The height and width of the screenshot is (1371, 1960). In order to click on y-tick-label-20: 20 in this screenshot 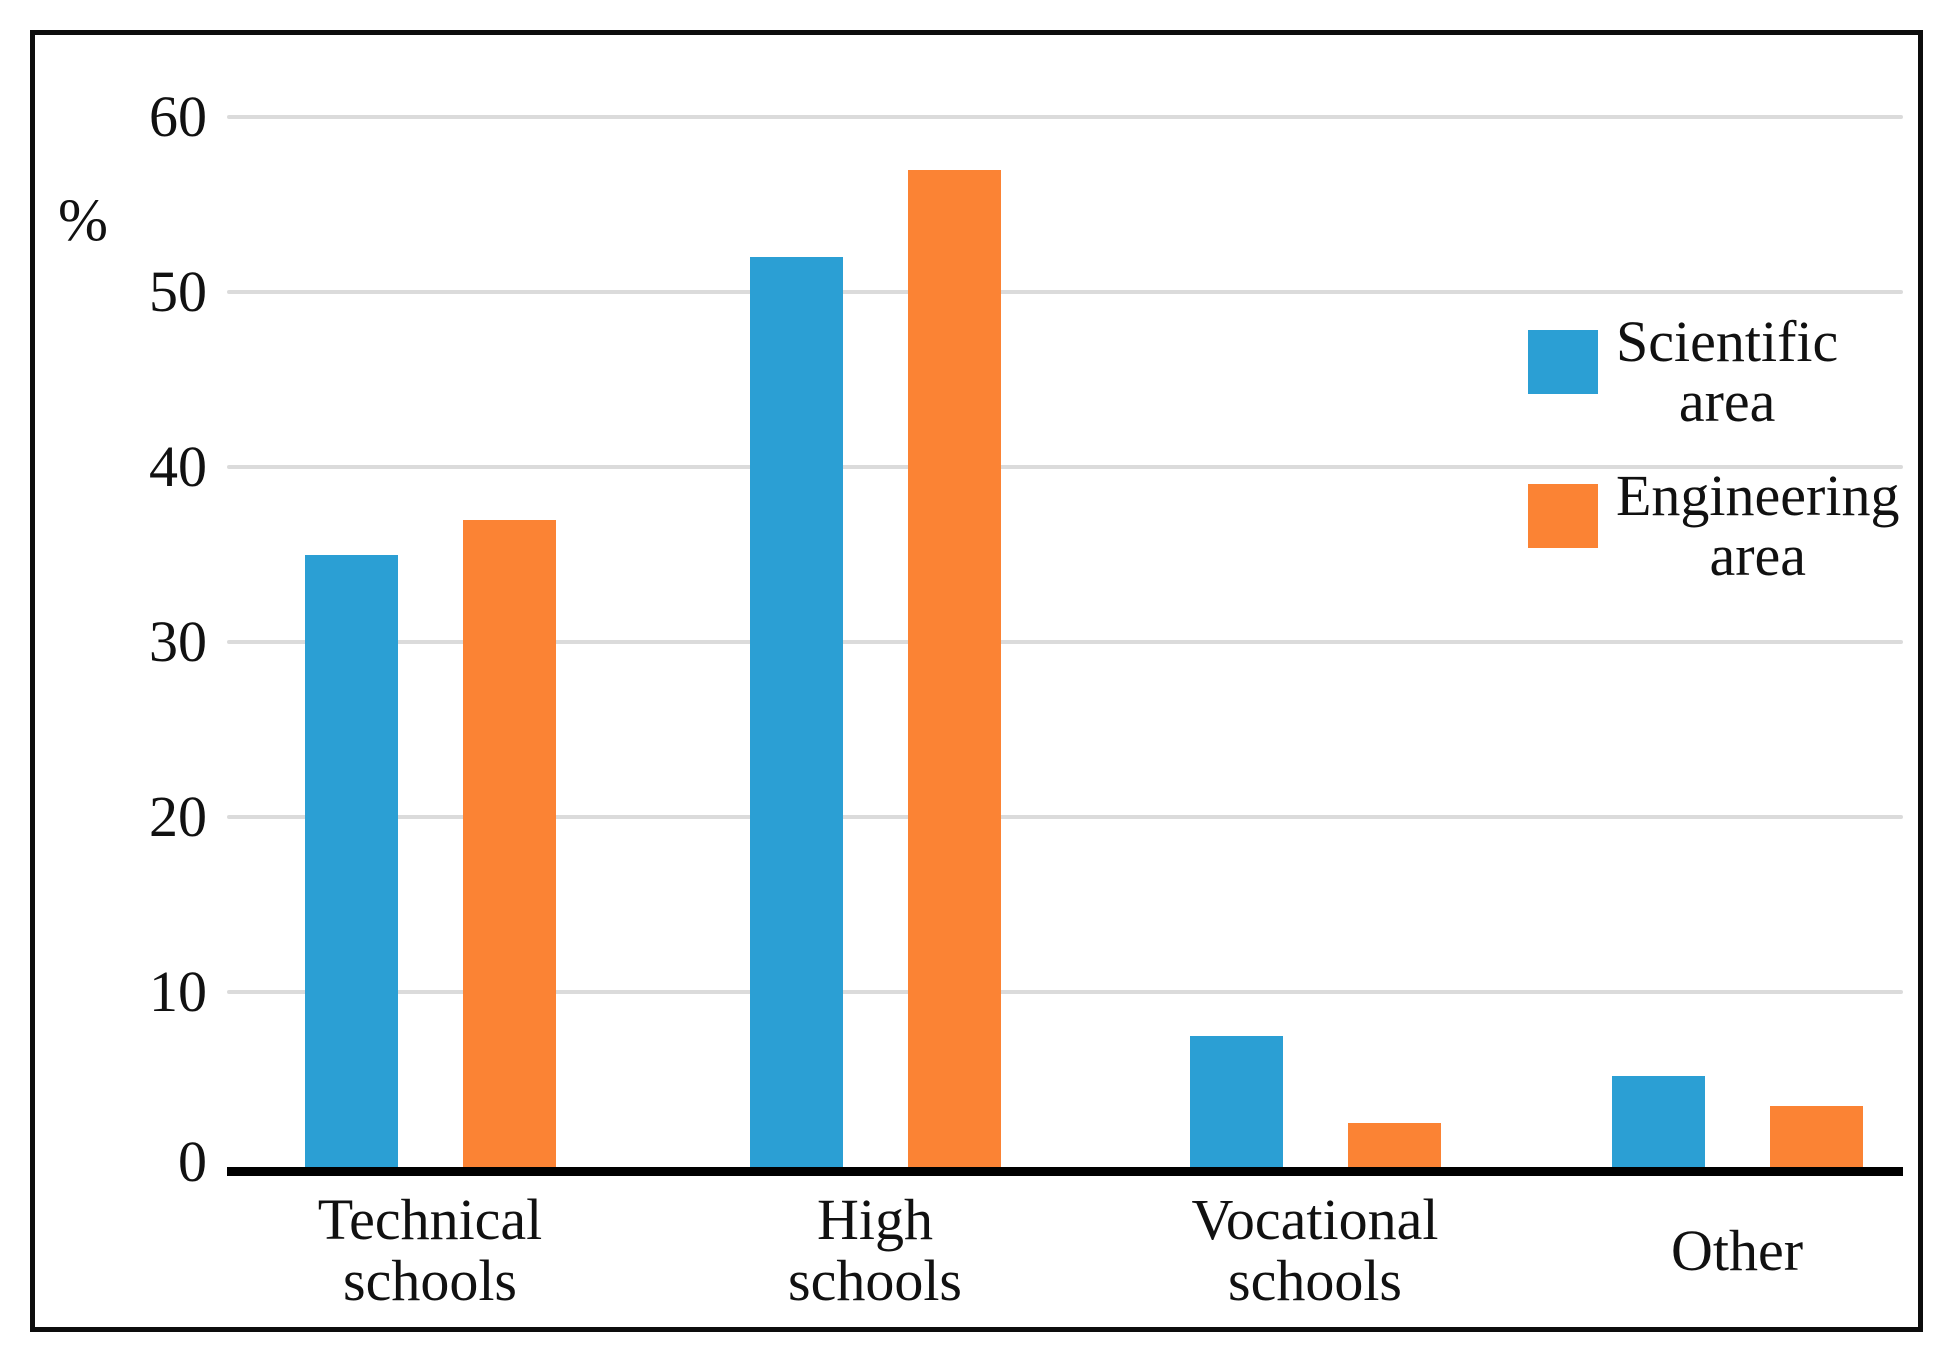, I will do `click(178, 816)`.